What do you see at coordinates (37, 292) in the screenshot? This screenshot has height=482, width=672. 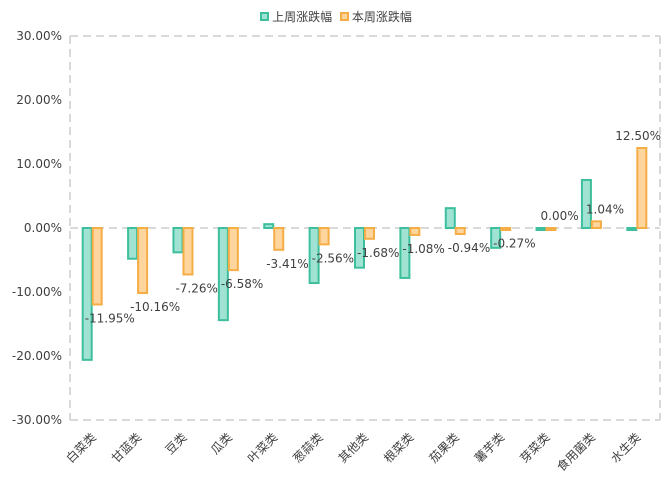 I see `y-tick-label: -10.00%` at bounding box center [37, 292].